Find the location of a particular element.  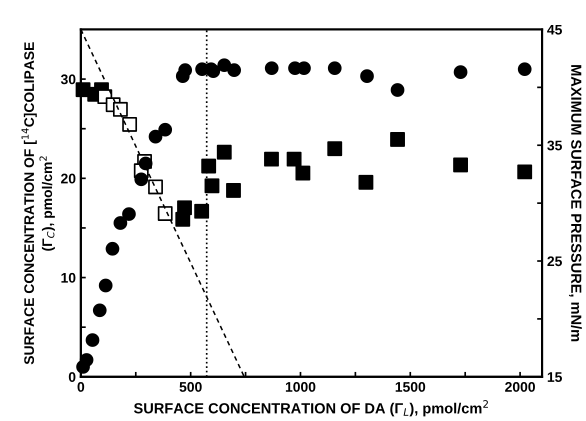

x-axis-title: SURFACE CONCENTRATION OF DA (Γ$_{L}$), pmol/cm$^{2}$ is located at coordinates (311, 408).